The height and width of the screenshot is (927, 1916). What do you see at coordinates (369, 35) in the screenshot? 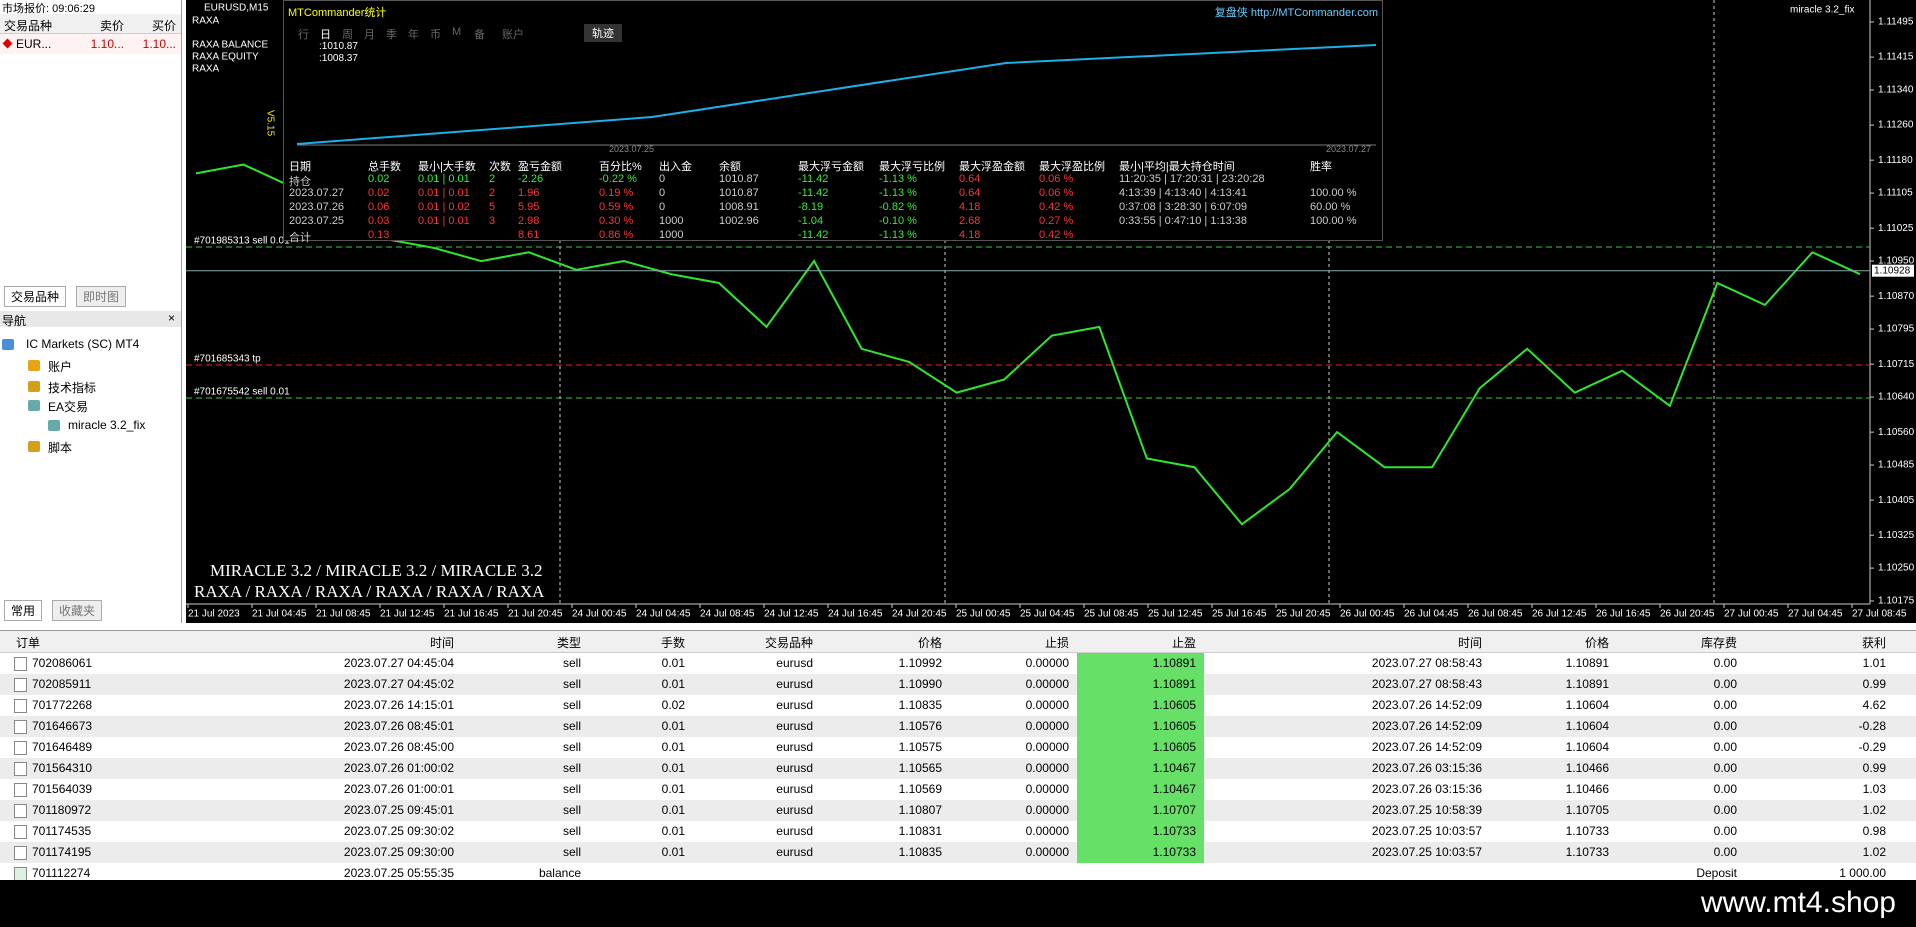
I see `period-tab: 月` at bounding box center [369, 35].